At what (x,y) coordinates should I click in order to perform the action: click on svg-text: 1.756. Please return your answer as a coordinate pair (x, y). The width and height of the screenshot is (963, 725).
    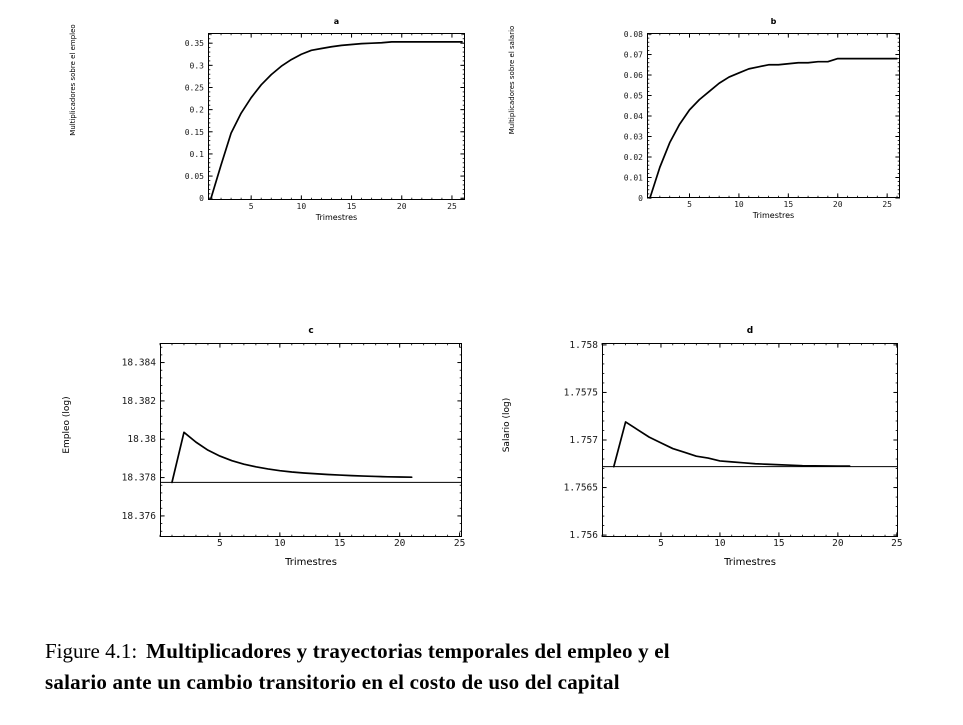
    Looking at the image, I should click on (583, 535).